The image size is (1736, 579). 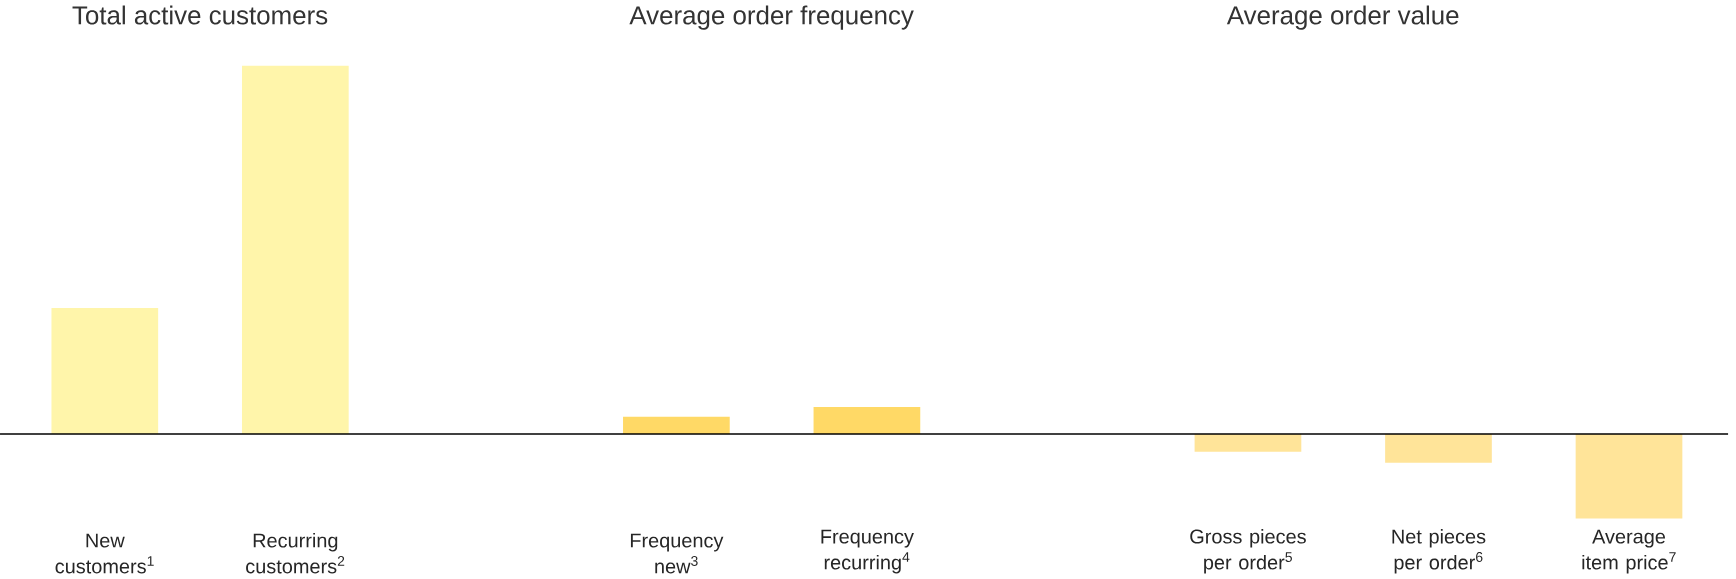 I want to click on x-tick-label: Net pieces per order$^{6}$, so click(x=1439, y=551).